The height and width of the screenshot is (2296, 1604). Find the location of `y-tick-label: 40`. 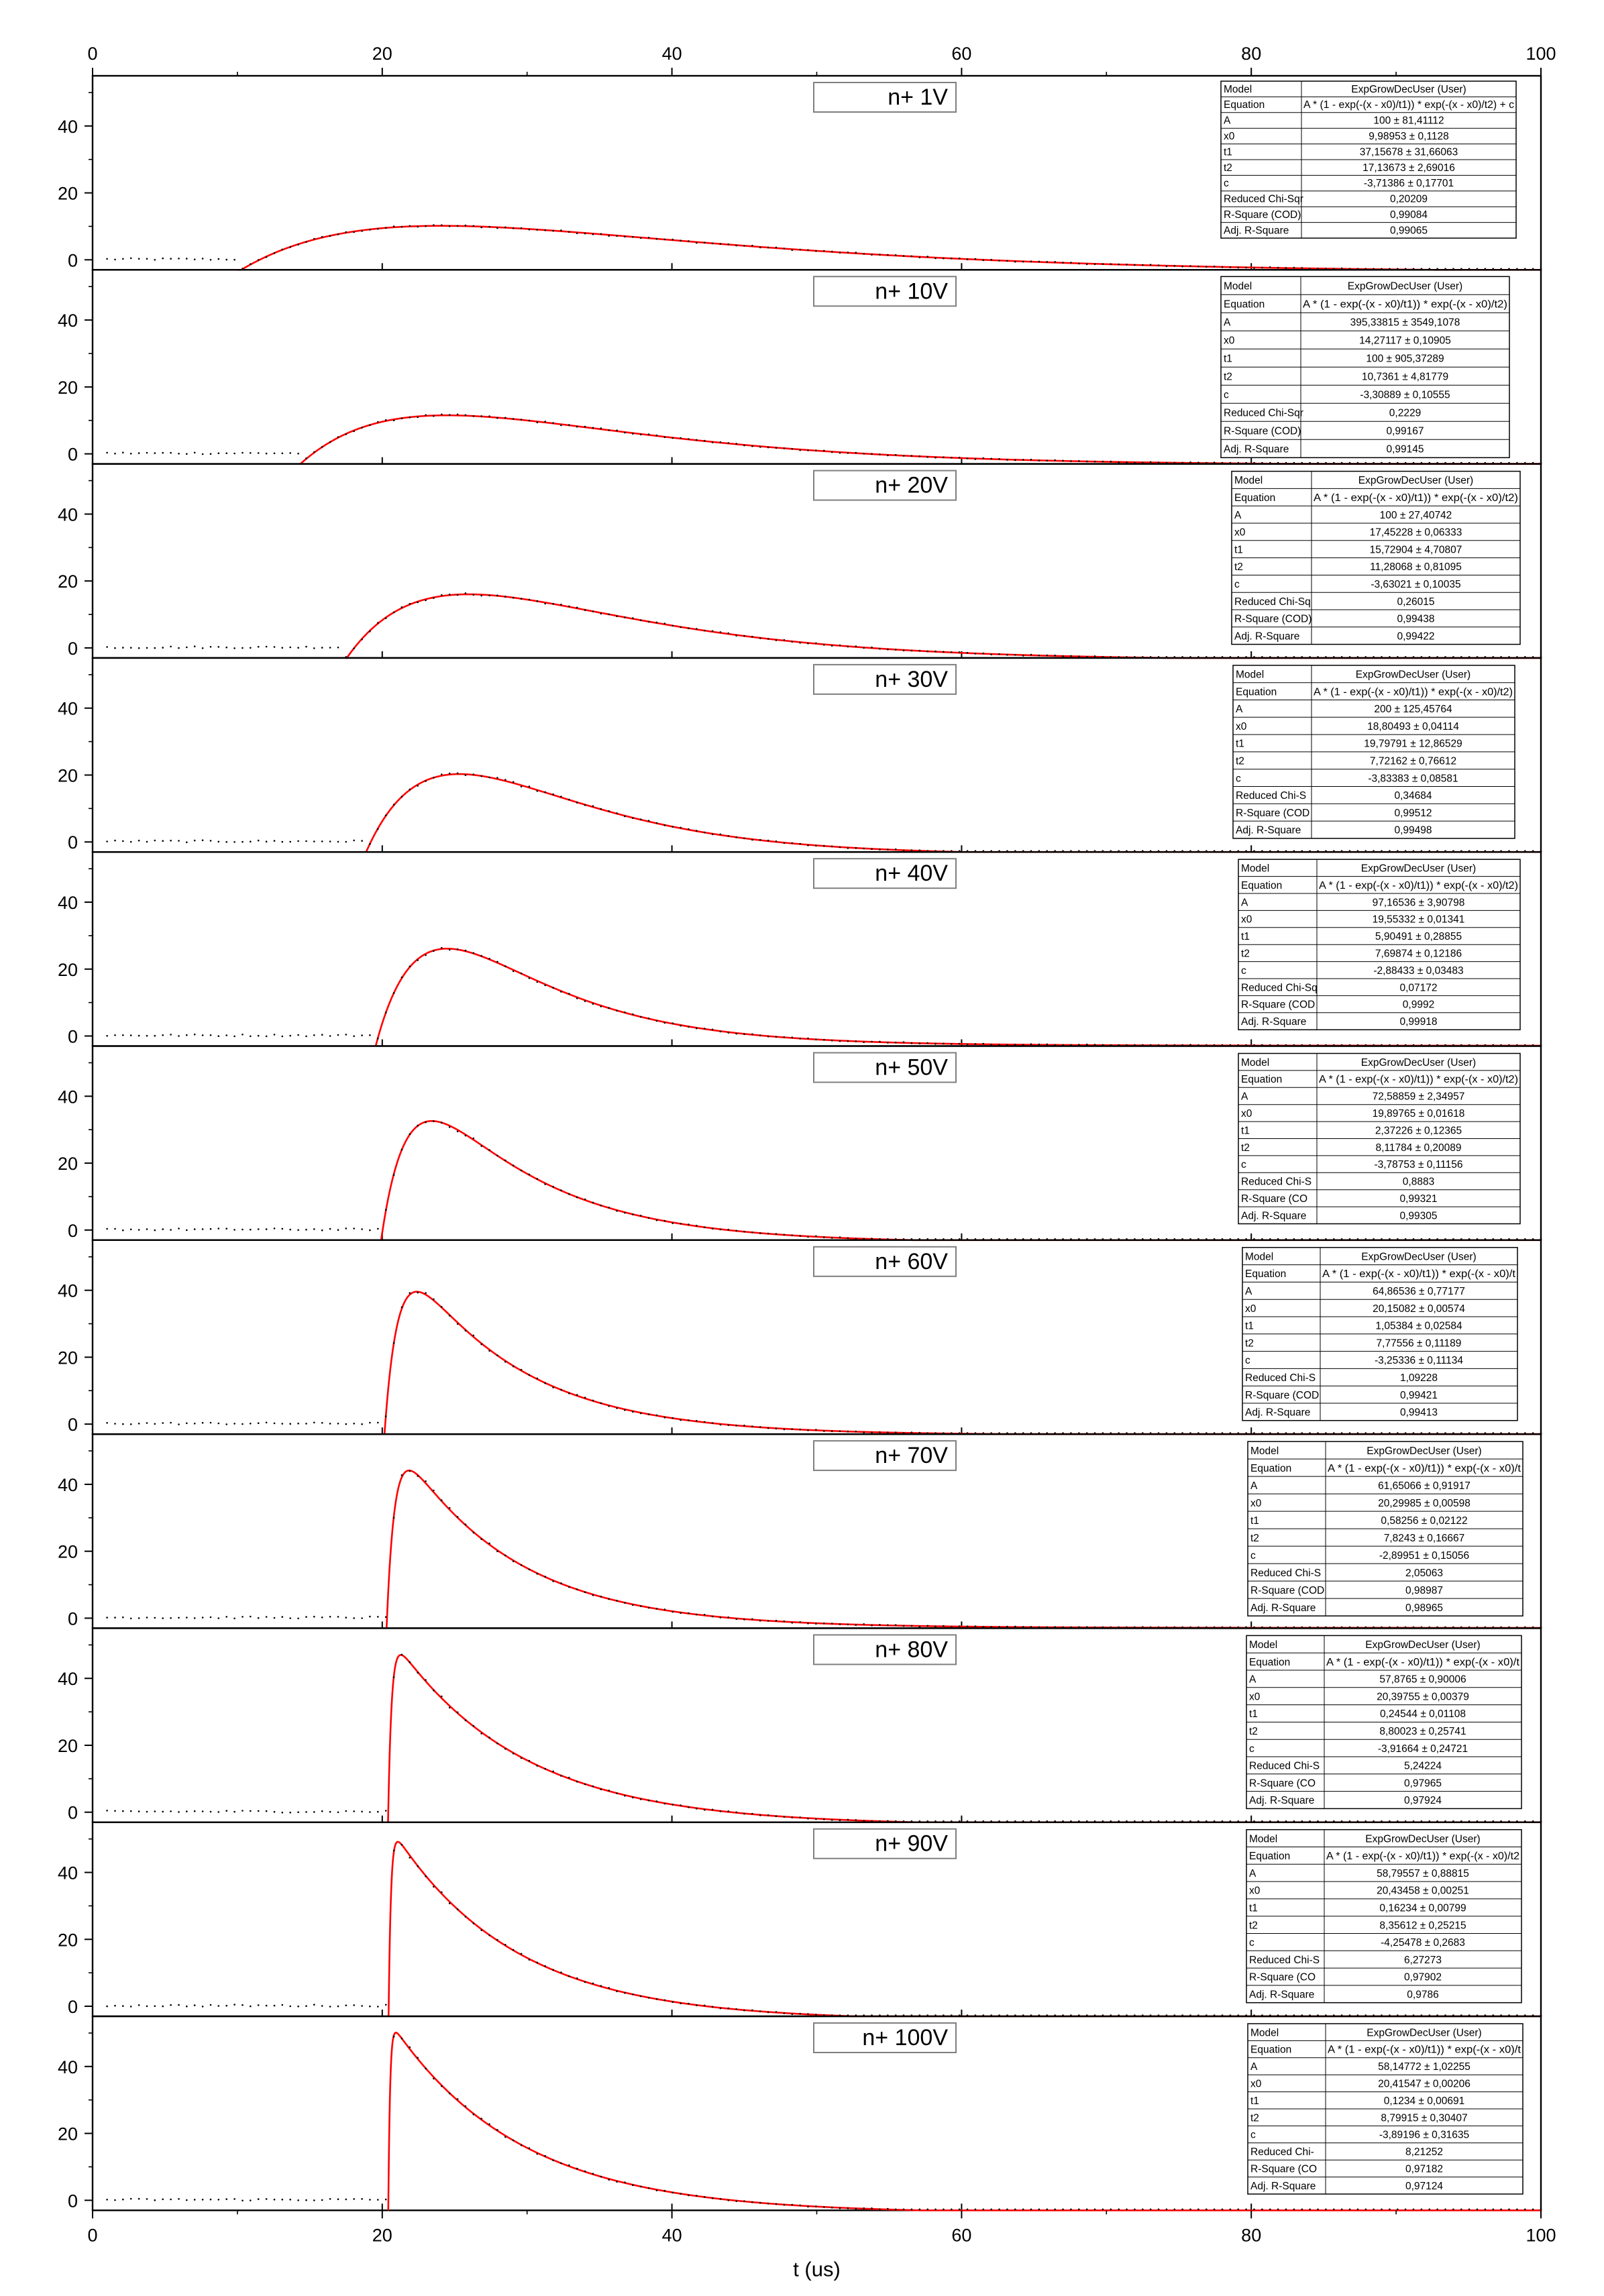

y-tick-label: 40 is located at coordinates (68, 514).